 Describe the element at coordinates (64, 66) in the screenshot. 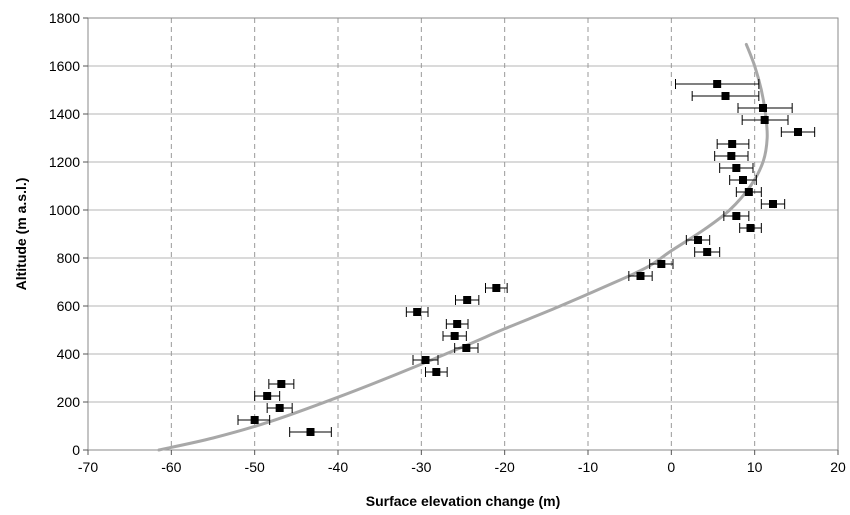

I see `y-tick-label: 1600` at that location.